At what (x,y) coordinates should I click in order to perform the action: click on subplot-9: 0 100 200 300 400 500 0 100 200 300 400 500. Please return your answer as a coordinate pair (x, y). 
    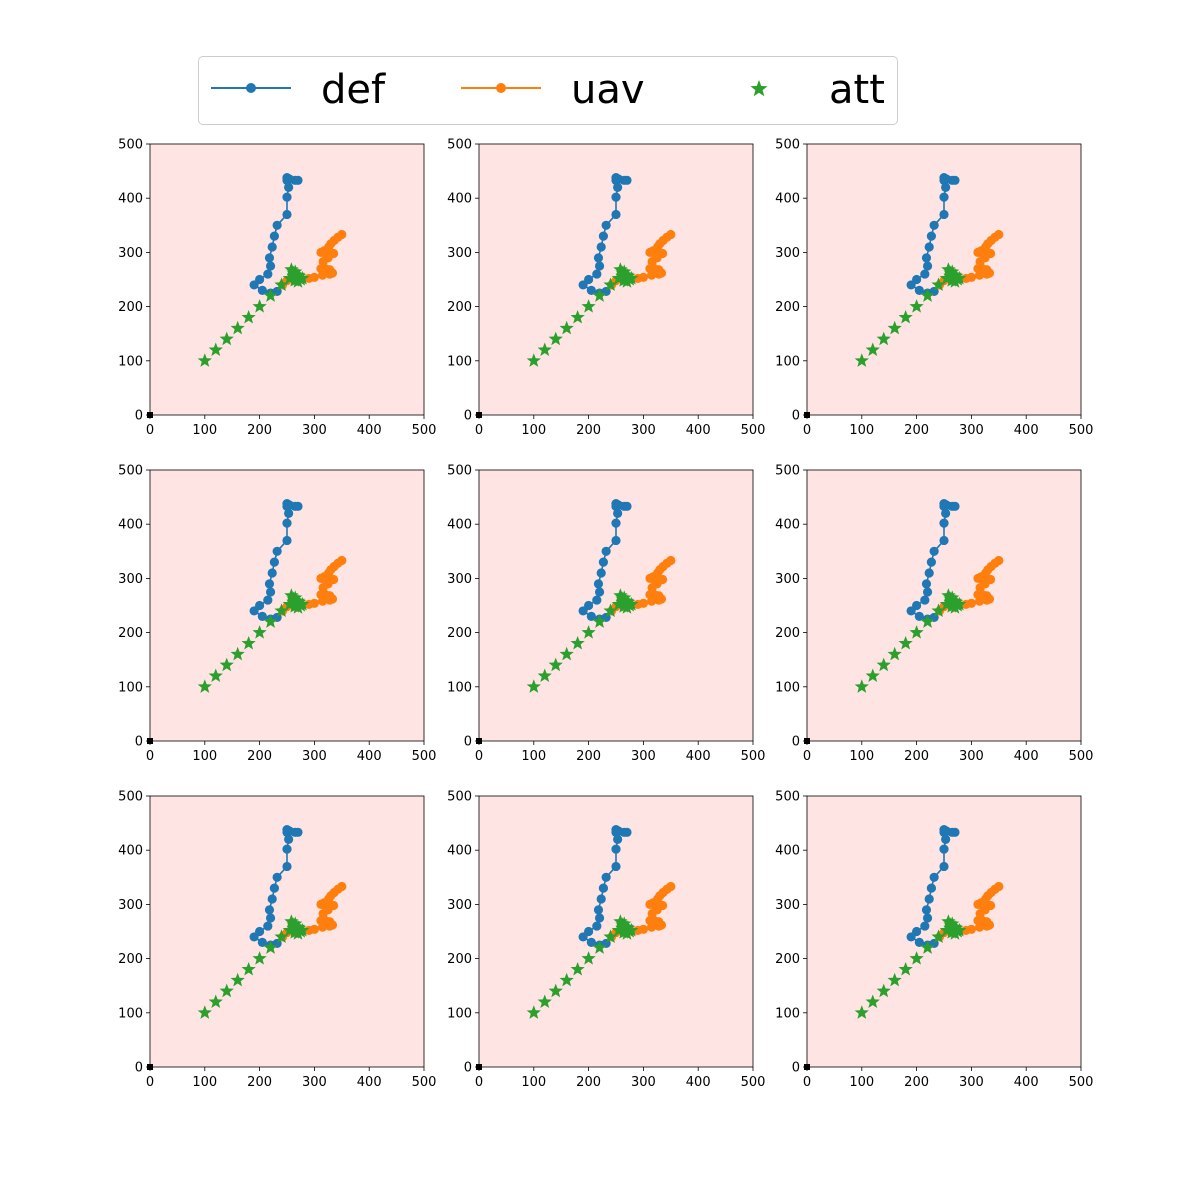
    Looking at the image, I should click on (934, 940).